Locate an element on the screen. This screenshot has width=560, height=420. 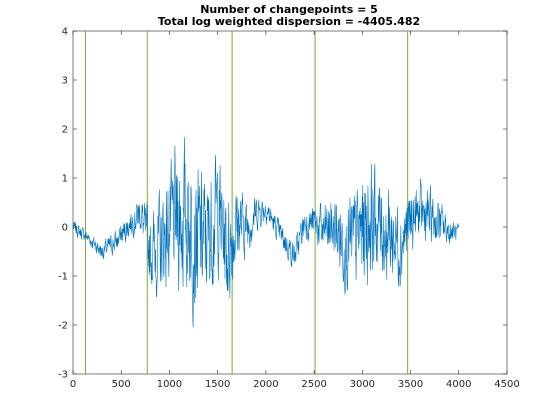
y-tick-label: 0 is located at coordinates (65, 228).